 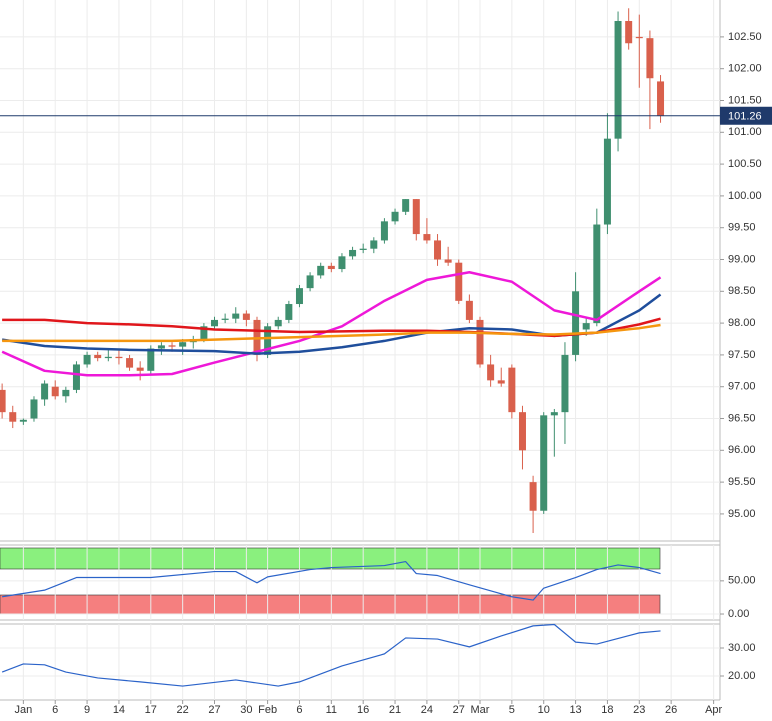 I want to click on y-tick-label: 98.00, so click(x=742, y=323).